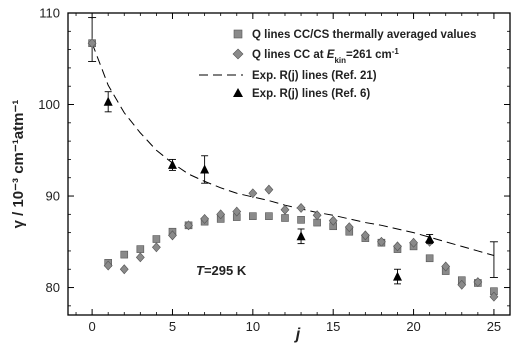  Describe the element at coordinates (53, 287) in the screenshot. I see `y-tick-label: 80` at that location.